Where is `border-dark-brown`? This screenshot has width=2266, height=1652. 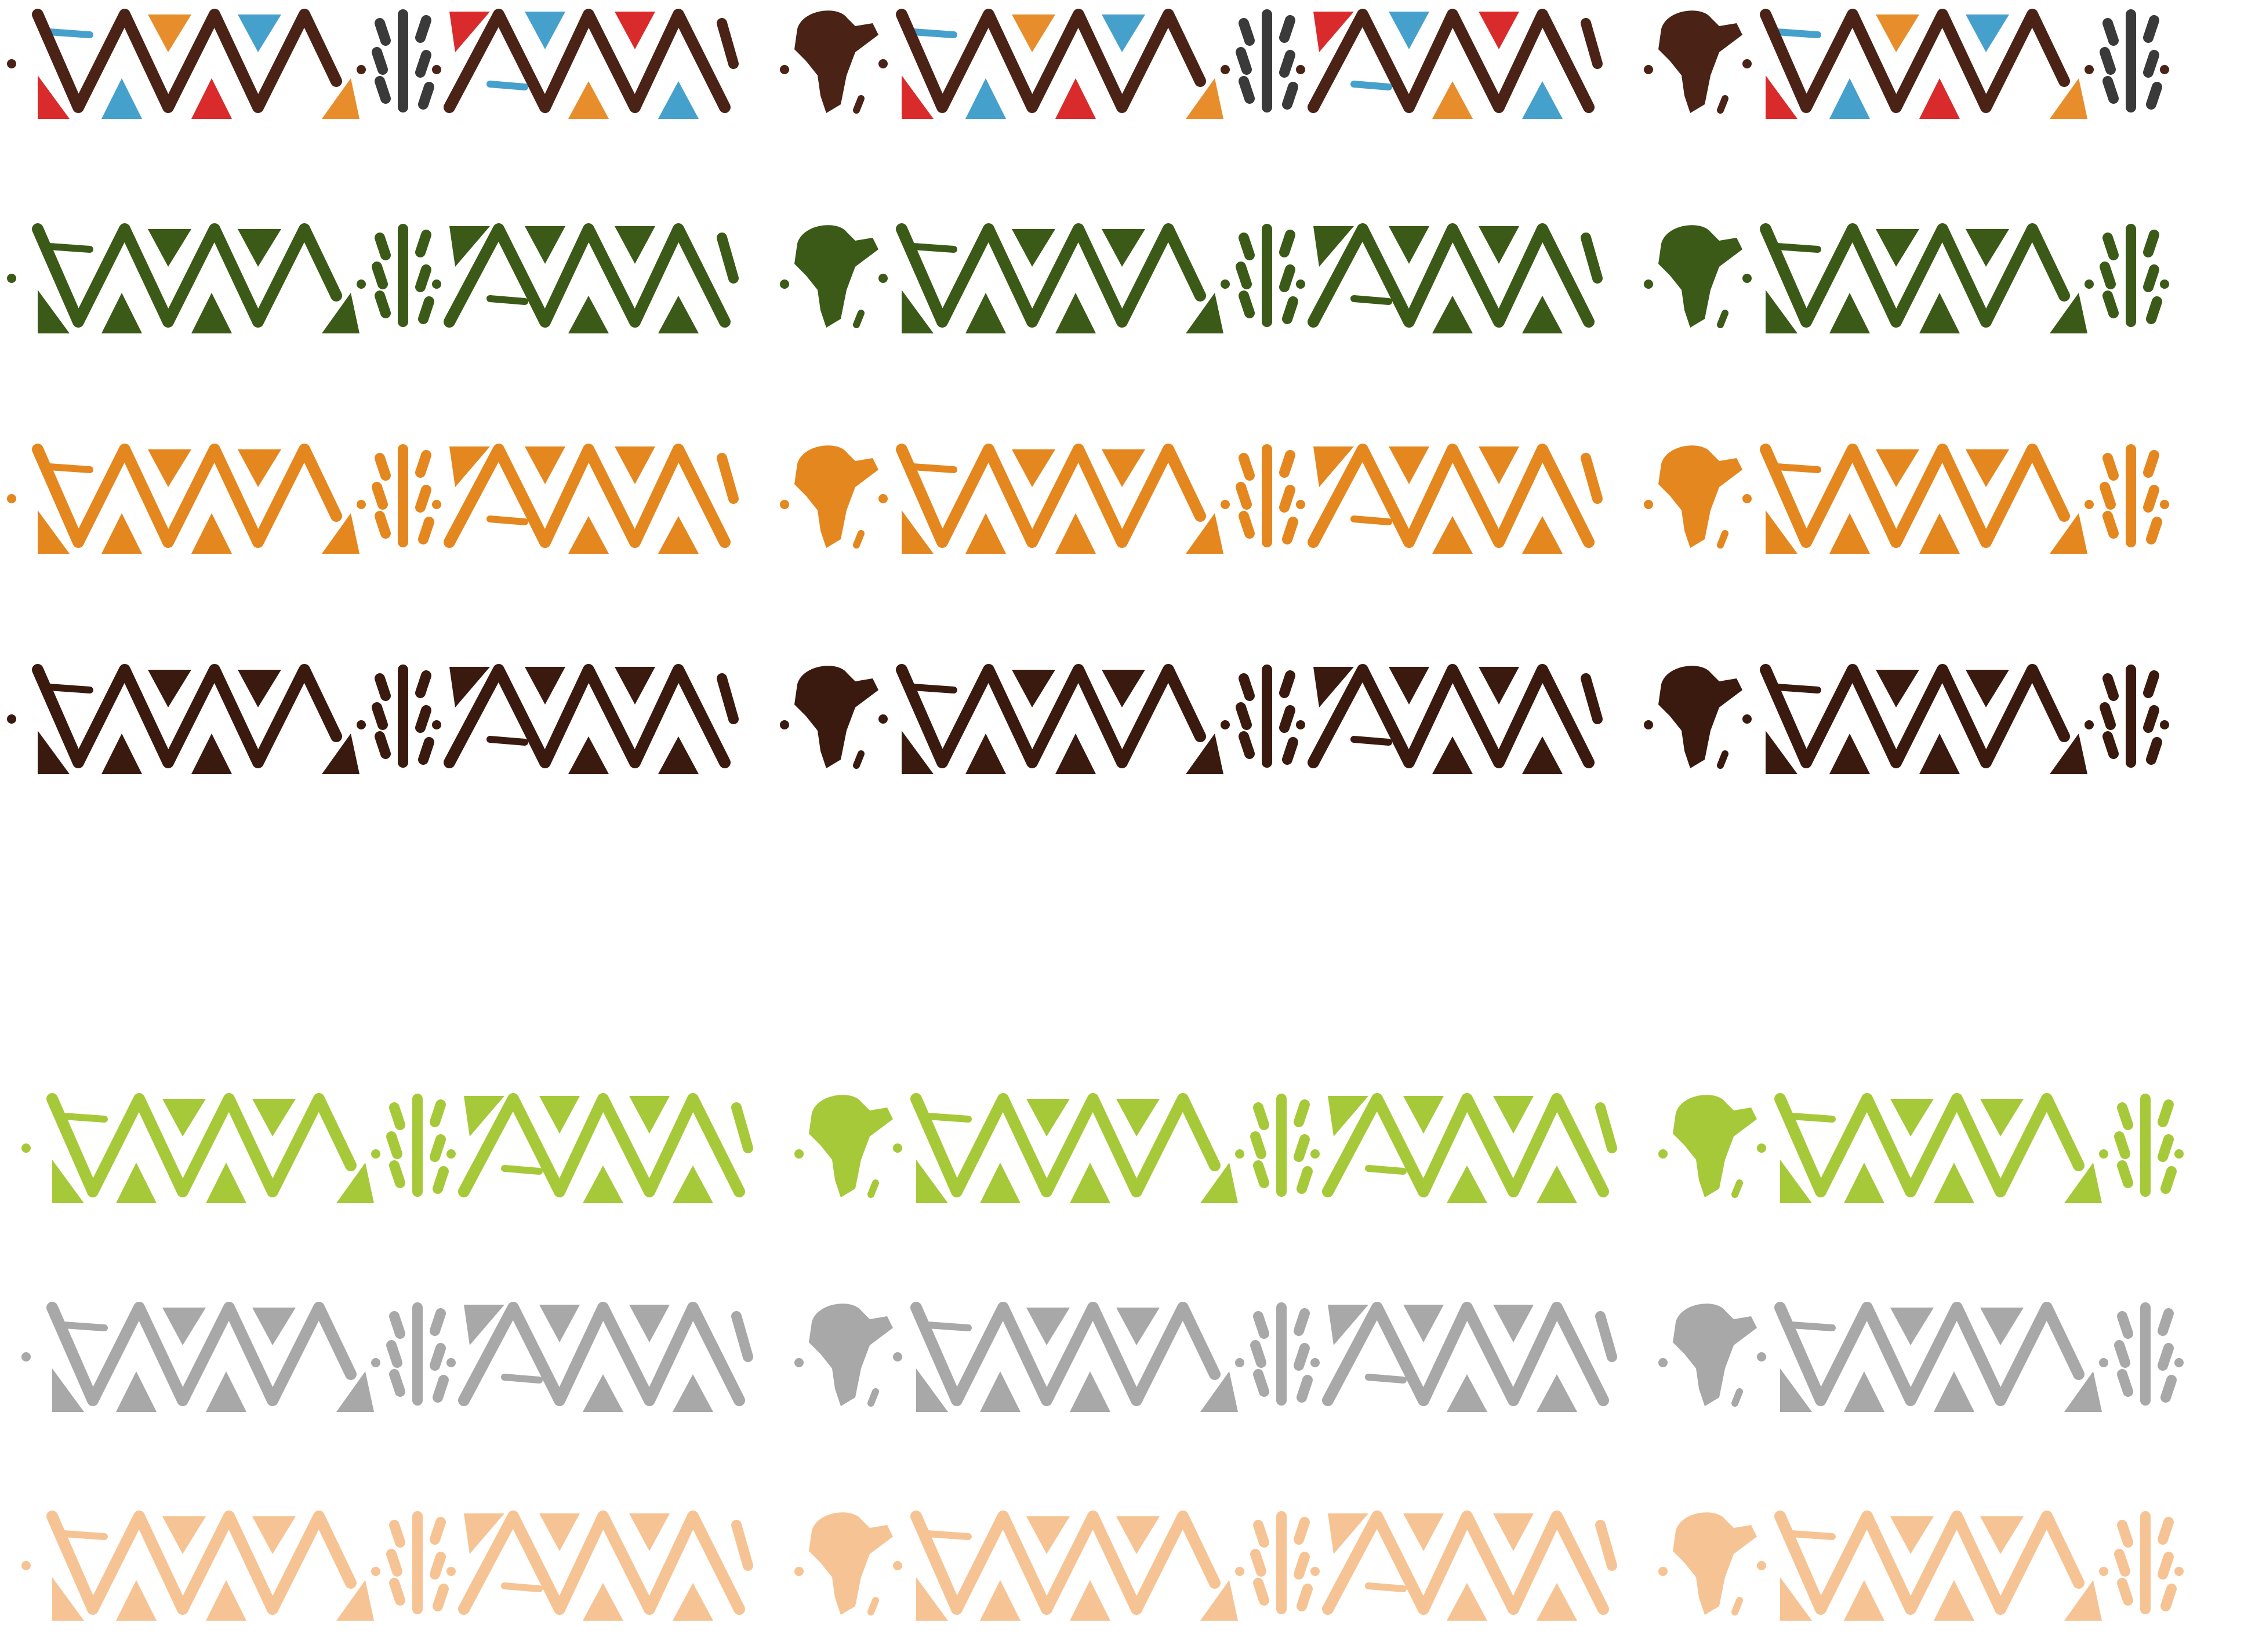
border-dark-brown is located at coordinates (1088, 719).